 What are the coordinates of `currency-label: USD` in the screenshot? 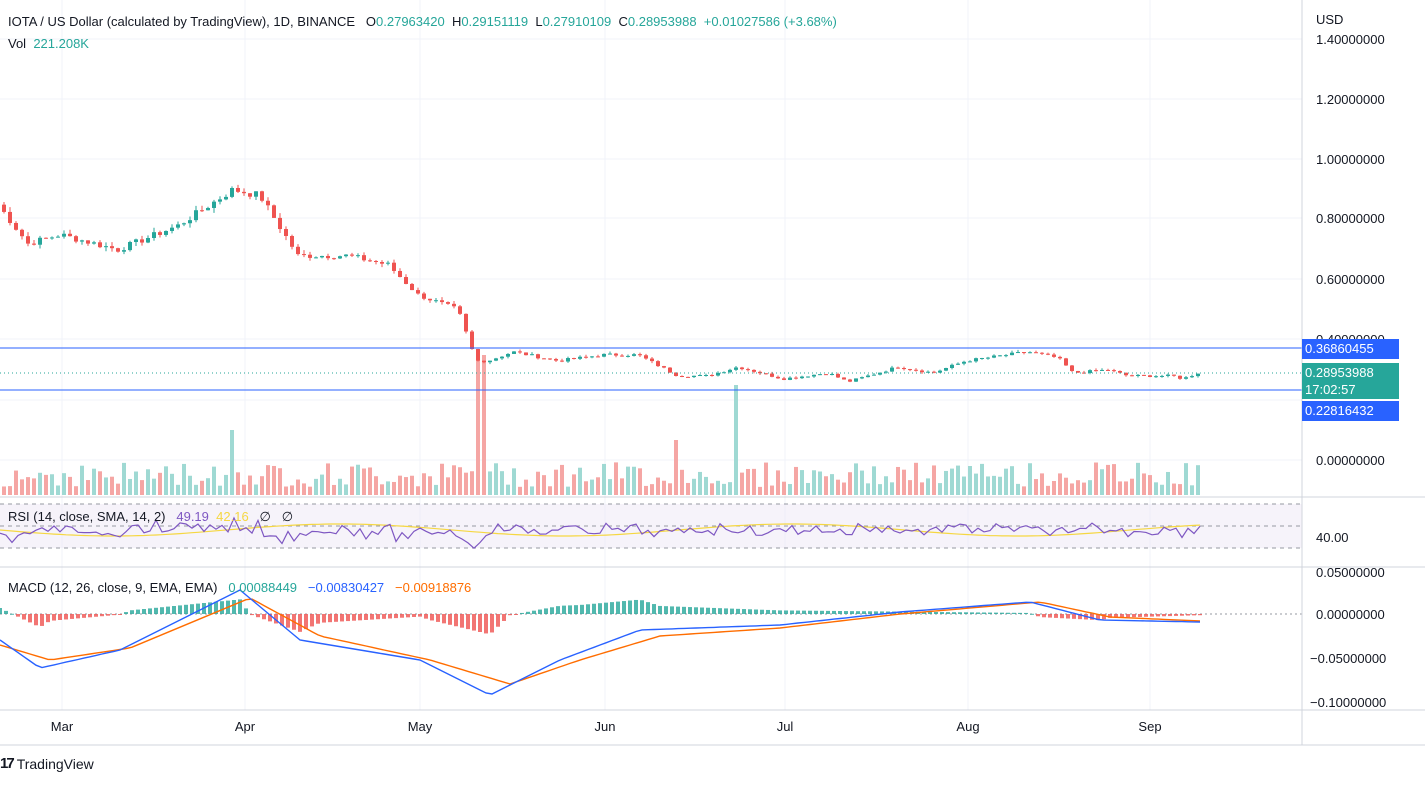 It's located at (1330, 19).